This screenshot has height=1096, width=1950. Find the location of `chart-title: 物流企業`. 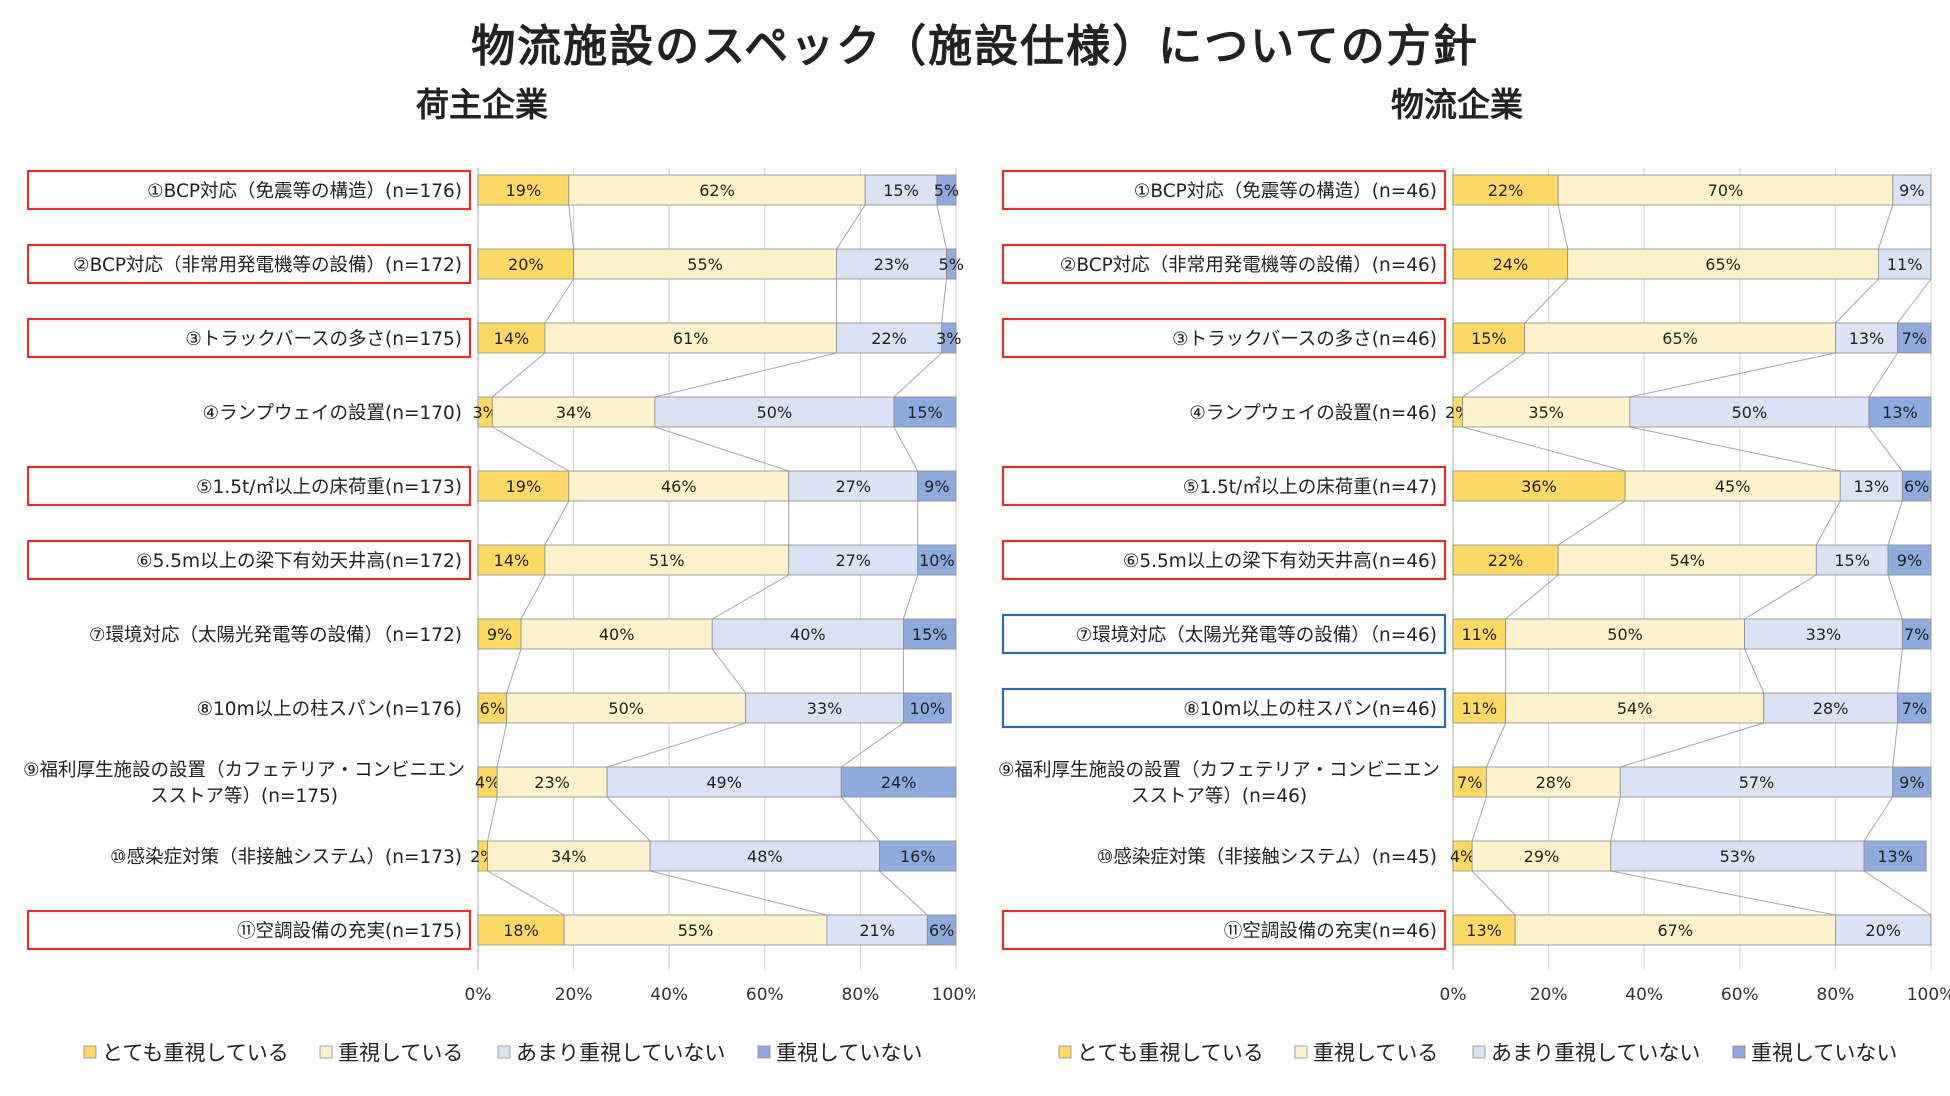

chart-title: 物流企業 is located at coordinates (1457, 104).